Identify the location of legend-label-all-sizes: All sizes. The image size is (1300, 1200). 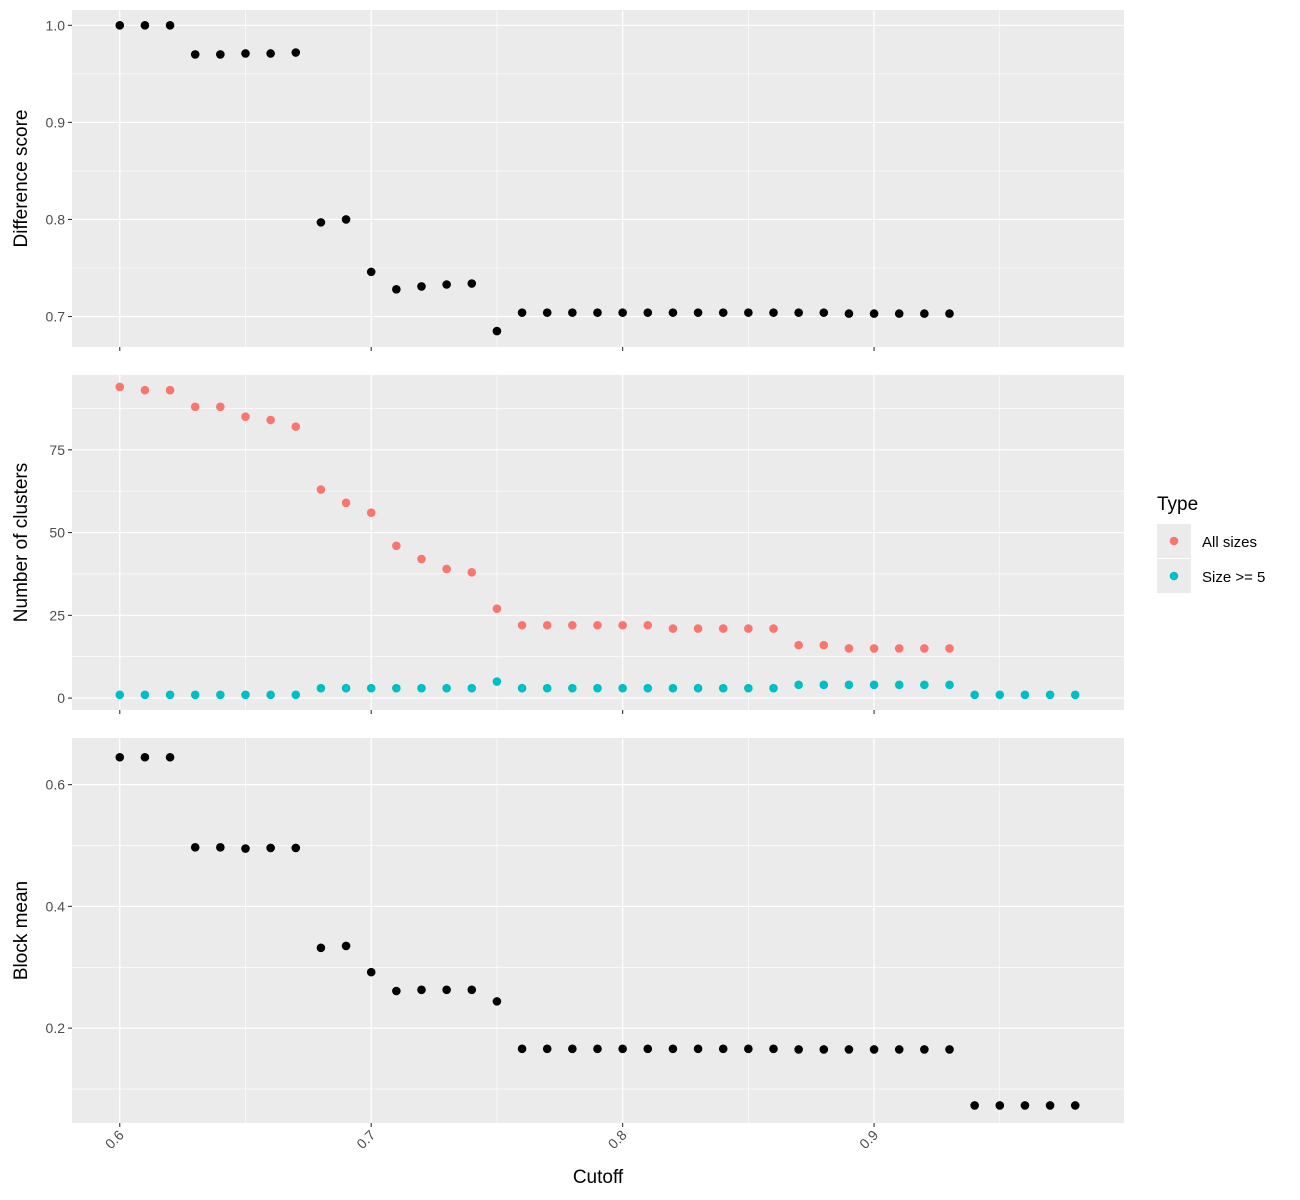
(1229, 542).